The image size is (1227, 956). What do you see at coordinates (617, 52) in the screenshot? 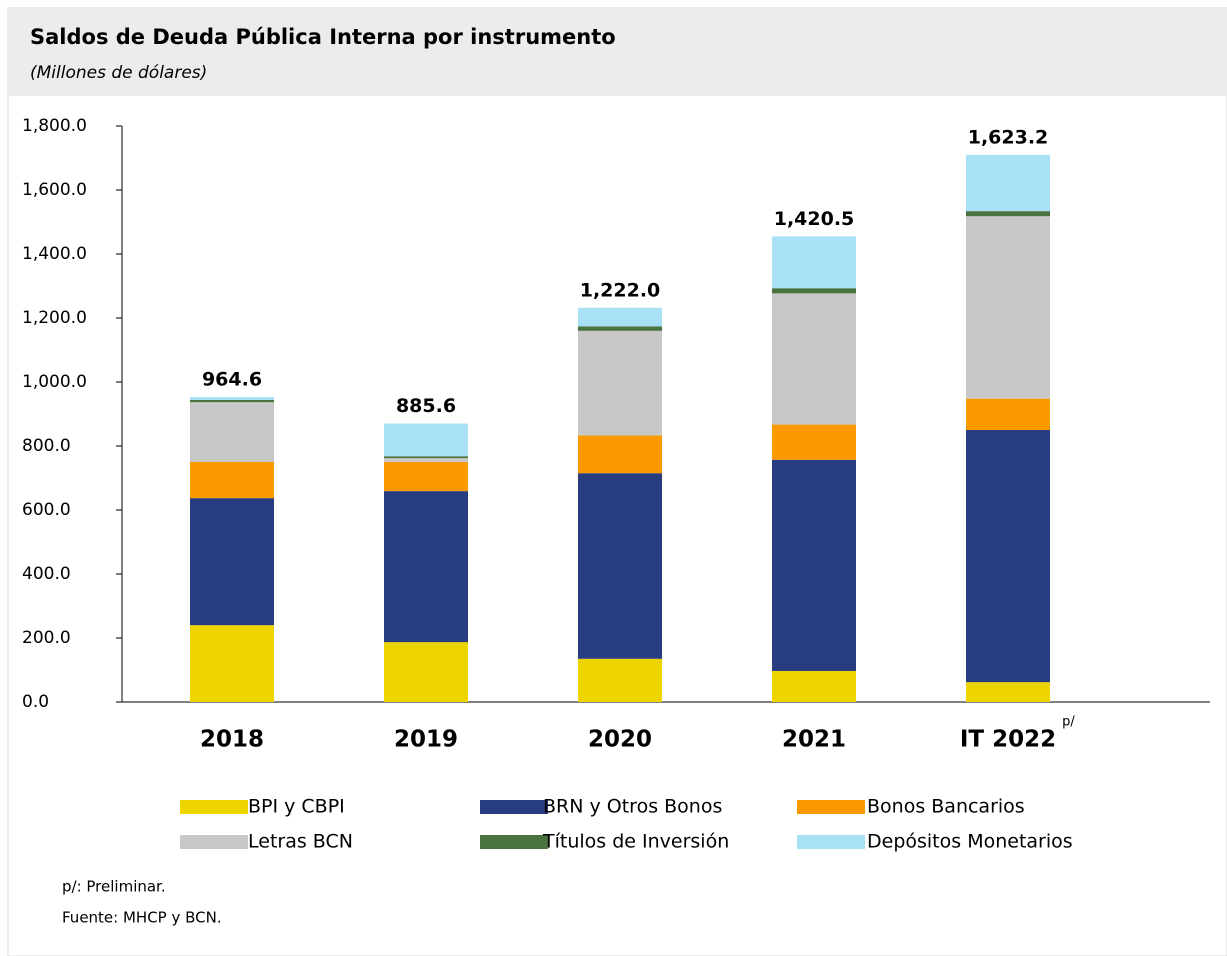
I see `header` at bounding box center [617, 52].